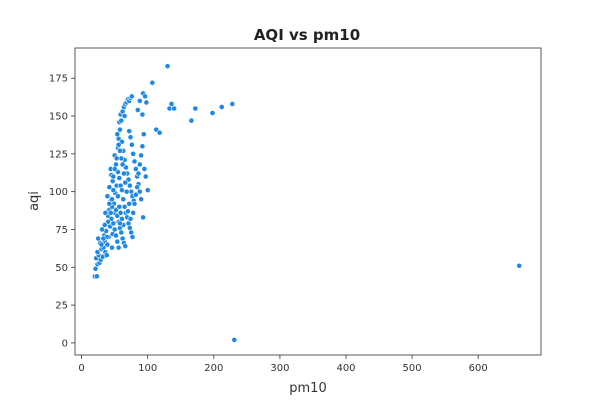 The height and width of the screenshot is (400, 600). What do you see at coordinates (279, 368) in the screenshot?
I see `x-tick-label: 300` at bounding box center [279, 368].